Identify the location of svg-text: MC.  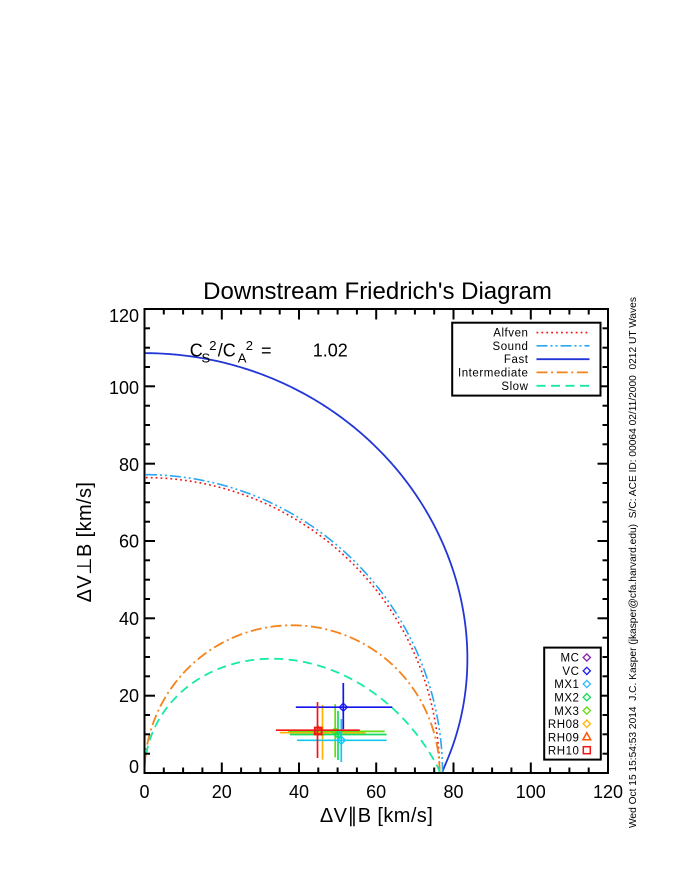
(570, 659).